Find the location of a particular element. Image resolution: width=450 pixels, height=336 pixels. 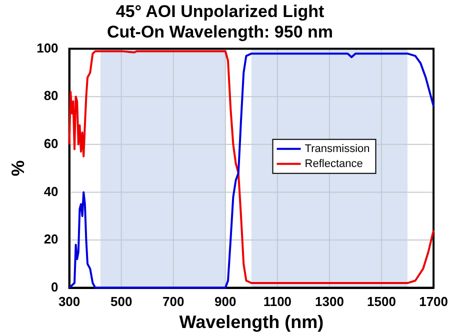

x-tick-label: 1300 is located at coordinates (329, 302).